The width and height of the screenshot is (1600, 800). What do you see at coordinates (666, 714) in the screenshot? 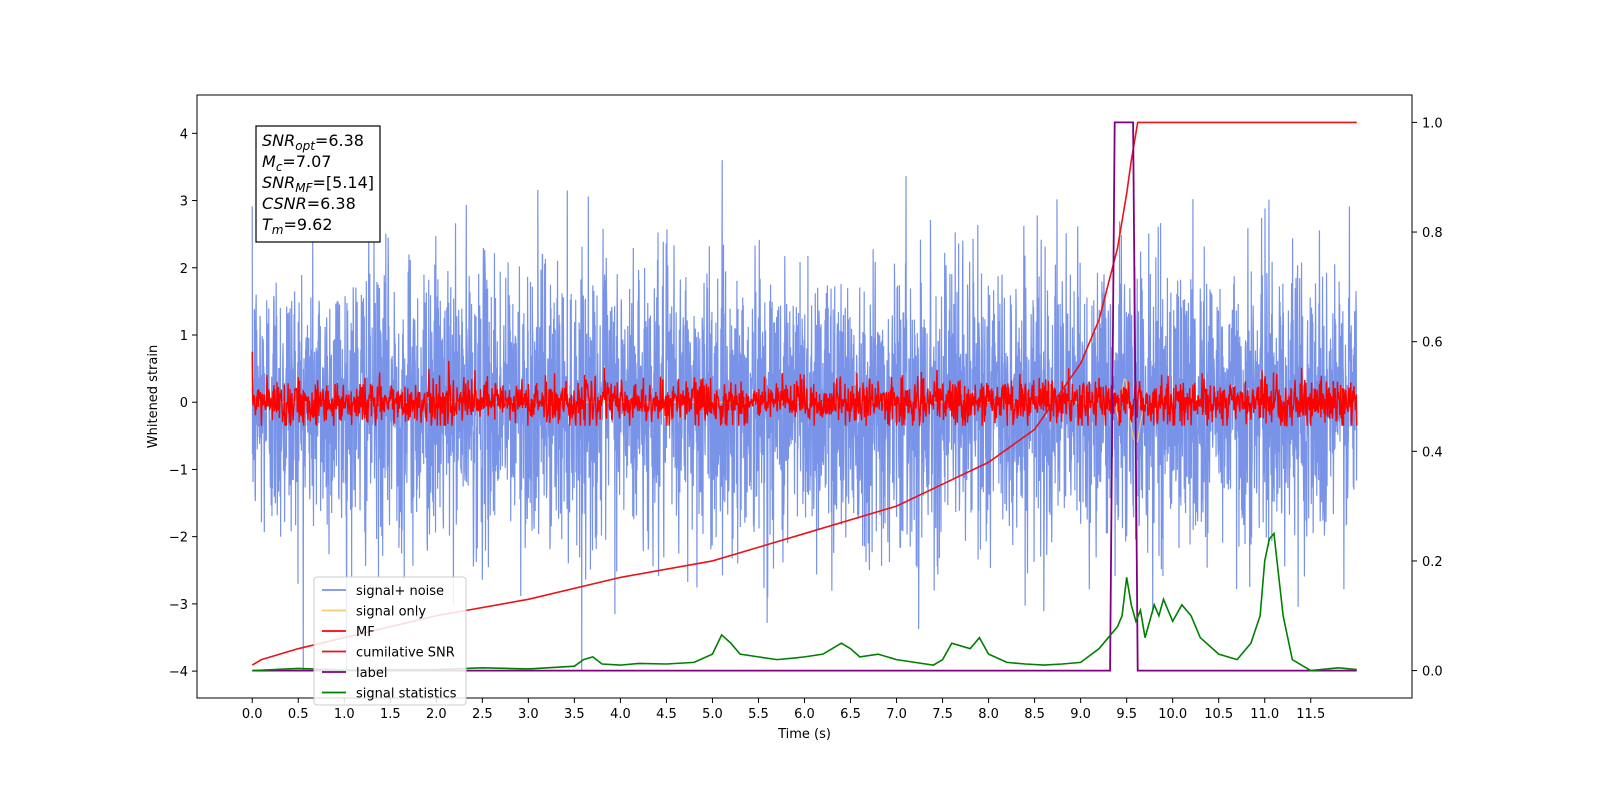
I see `x-tick-label: 4.5` at bounding box center [666, 714].